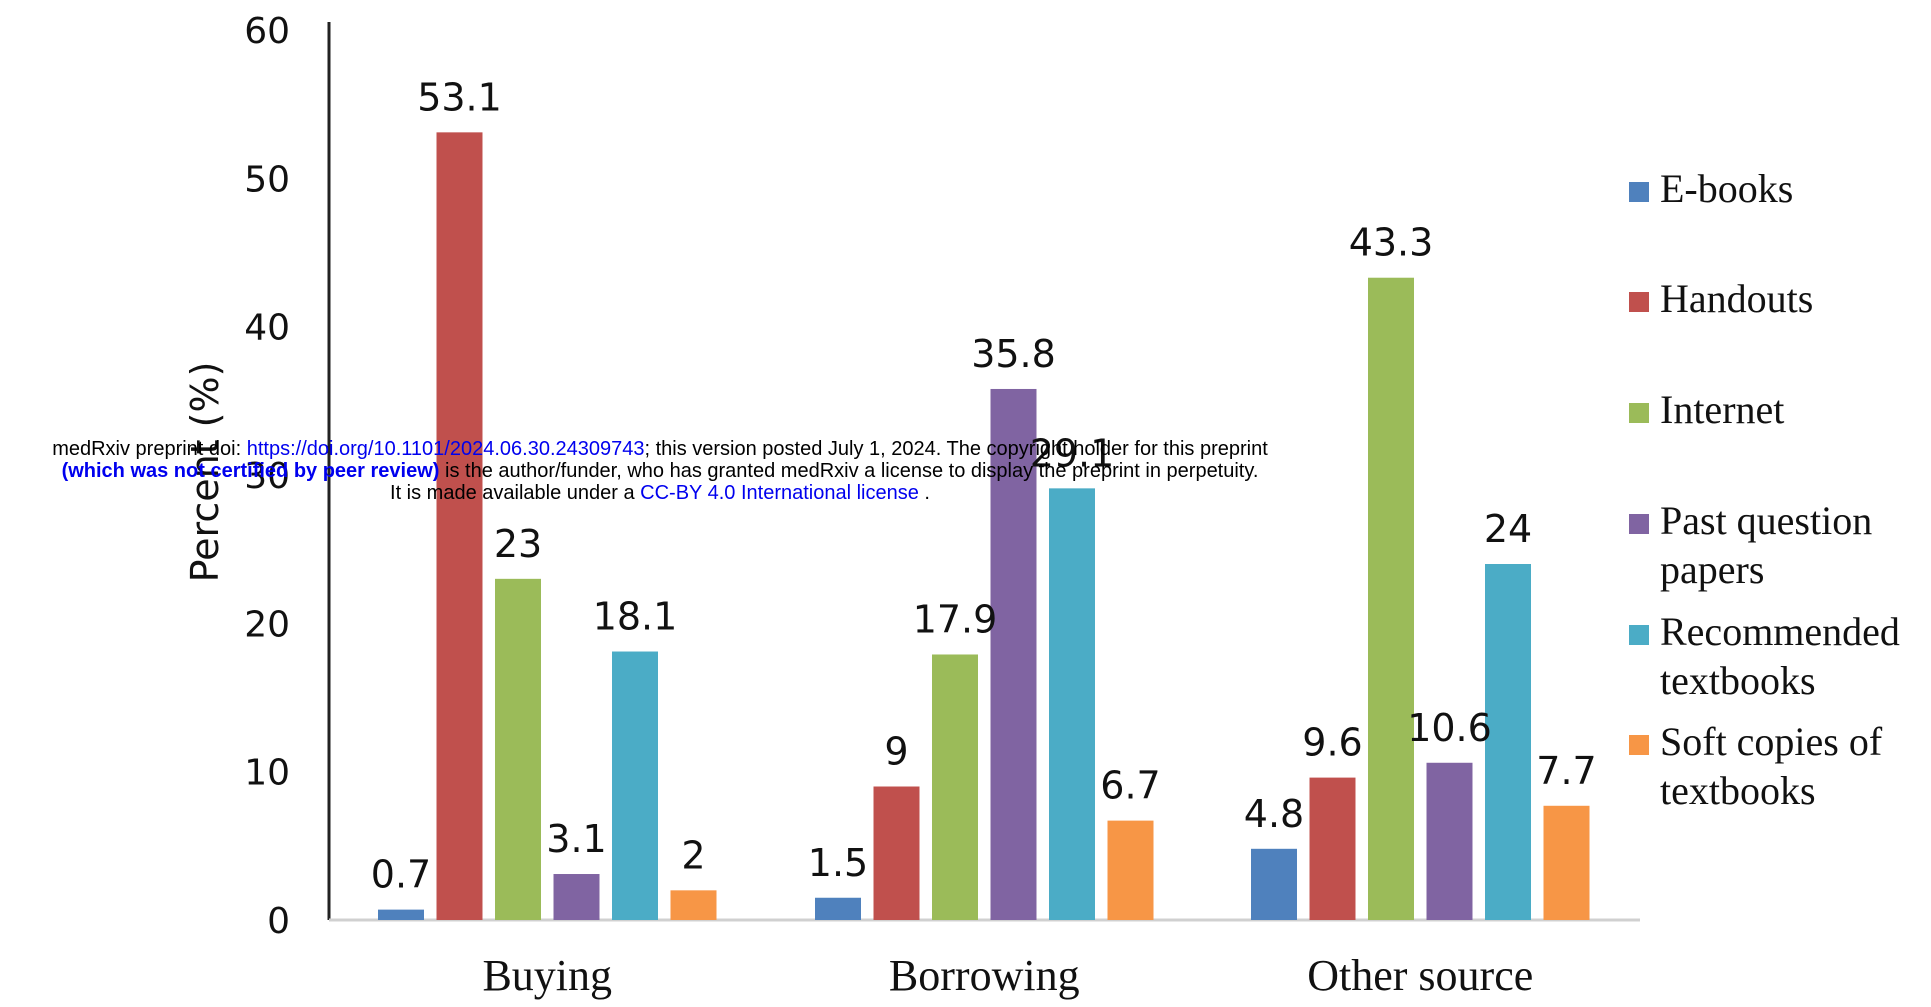 The width and height of the screenshot is (1931, 1007). I want to click on y-tick-label: 0, so click(278, 921).